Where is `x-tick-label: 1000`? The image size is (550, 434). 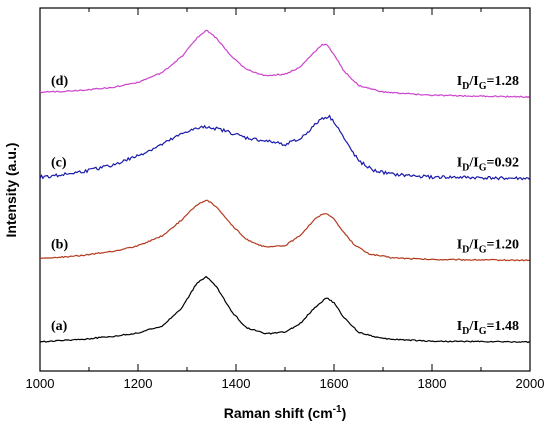
x-tick-label: 1000 is located at coordinates (40, 383).